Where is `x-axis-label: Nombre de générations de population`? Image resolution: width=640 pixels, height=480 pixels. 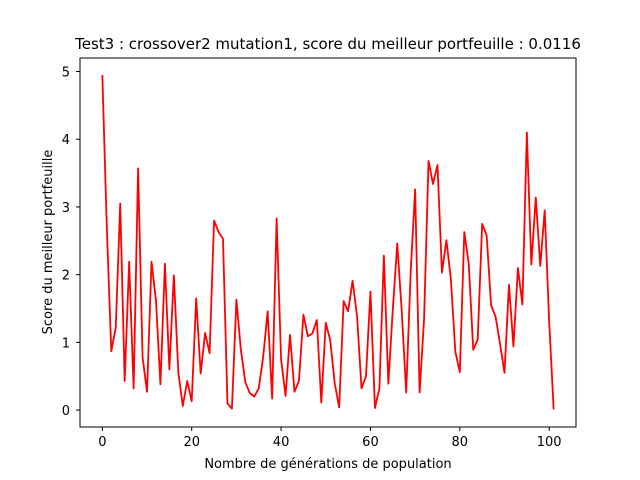 x-axis-label: Nombre de générations de population is located at coordinates (327, 464).